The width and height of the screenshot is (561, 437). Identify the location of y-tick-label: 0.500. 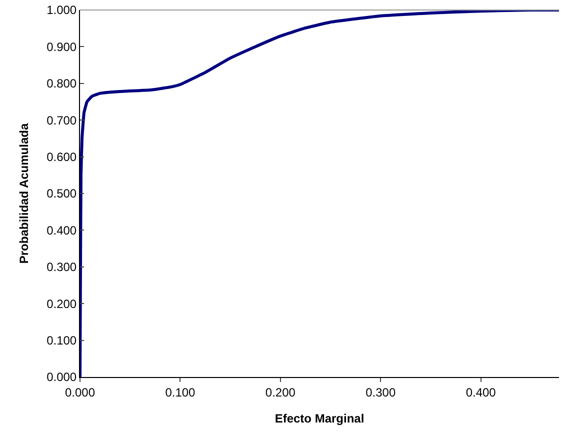
(61, 193).